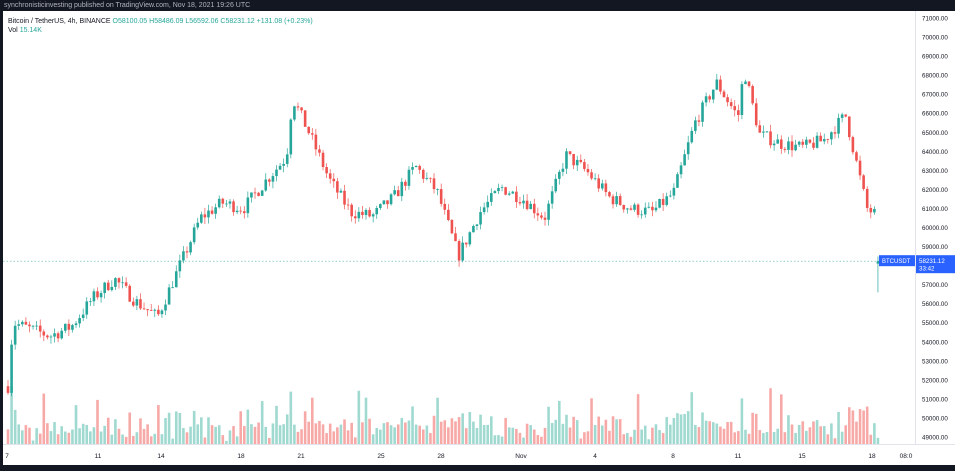 The width and height of the screenshot is (955, 471). Describe the element at coordinates (935, 133) in the screenshot. I see `price-tick-label: 65000.00` at that location.